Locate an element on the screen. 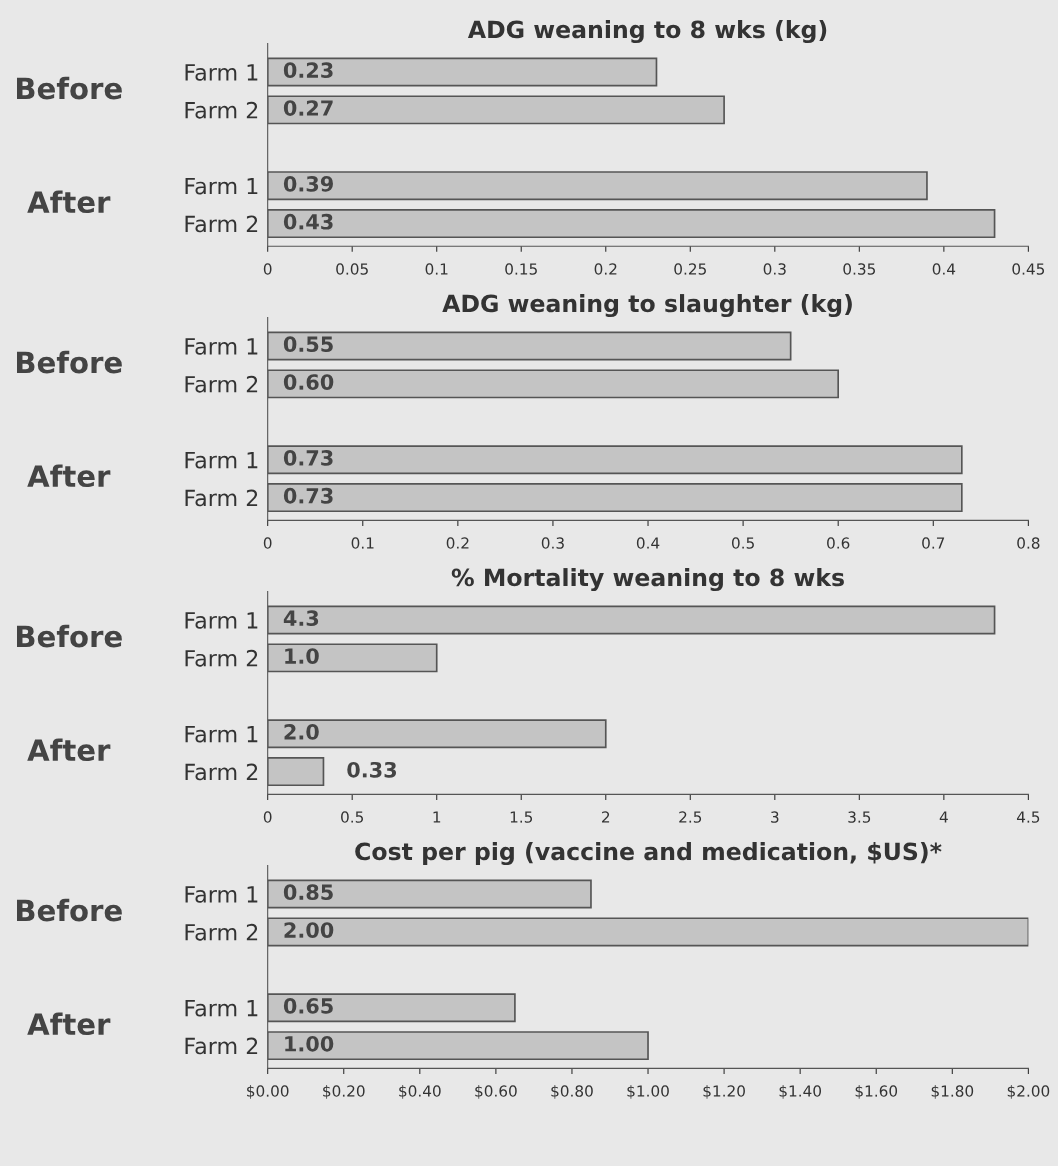 The image size is (1058, 1166). x-tick-label: $1.20 is located at coordinates (724, 1092).